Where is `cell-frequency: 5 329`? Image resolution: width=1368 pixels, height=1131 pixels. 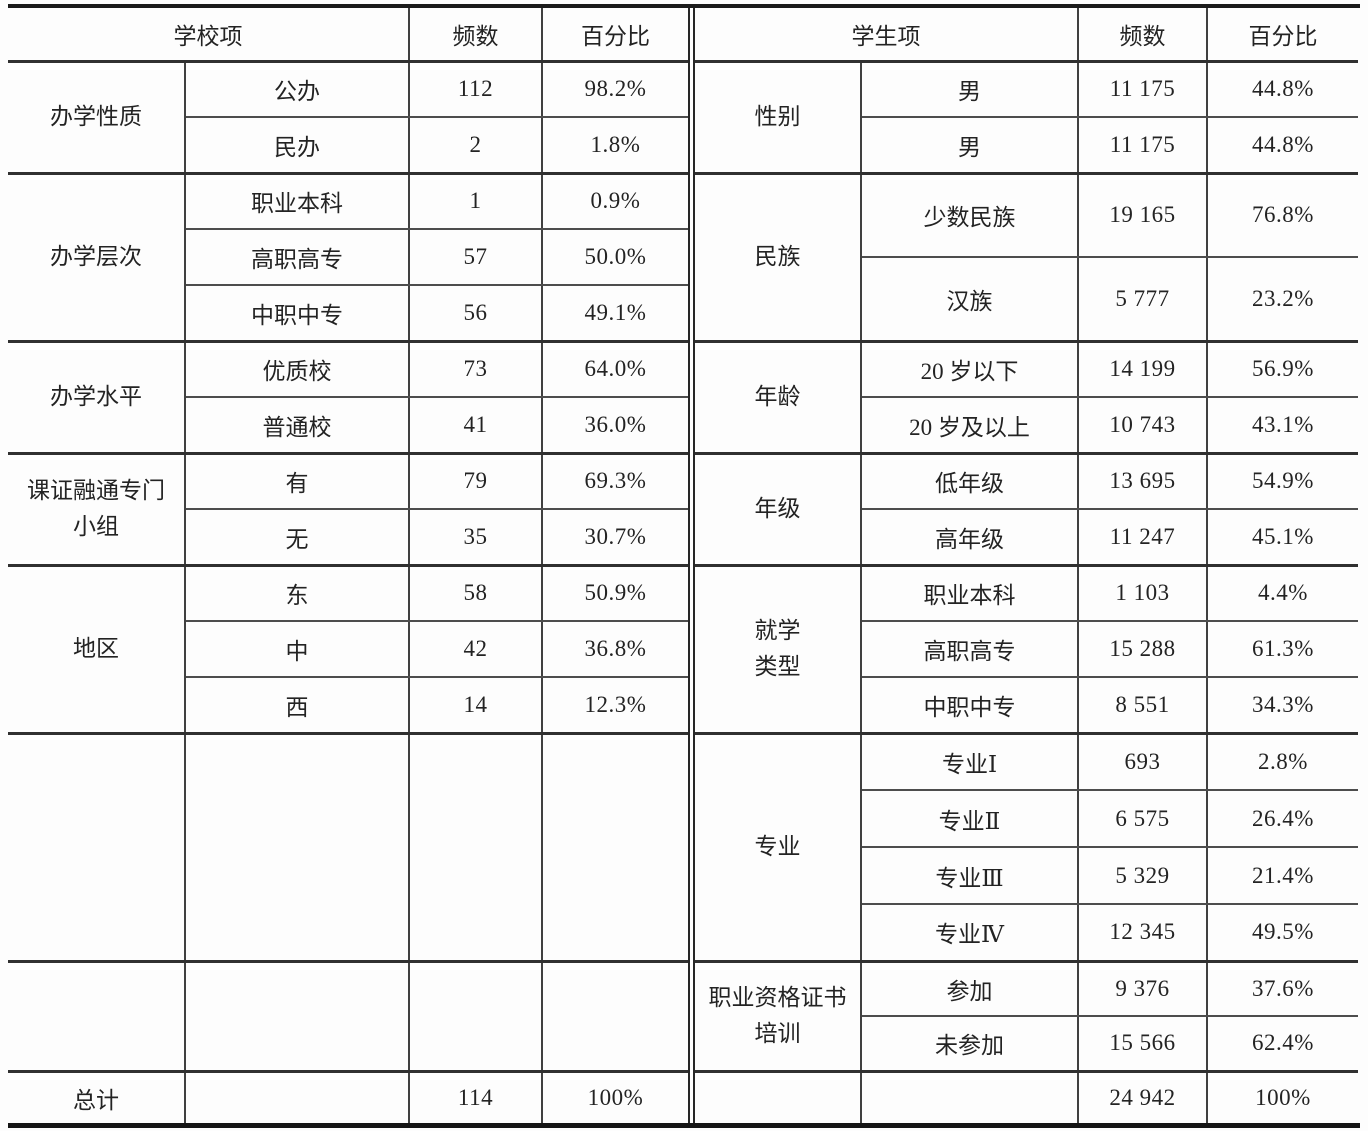 cell-frequency: 5 329 is located at coordinates (1143, 876).